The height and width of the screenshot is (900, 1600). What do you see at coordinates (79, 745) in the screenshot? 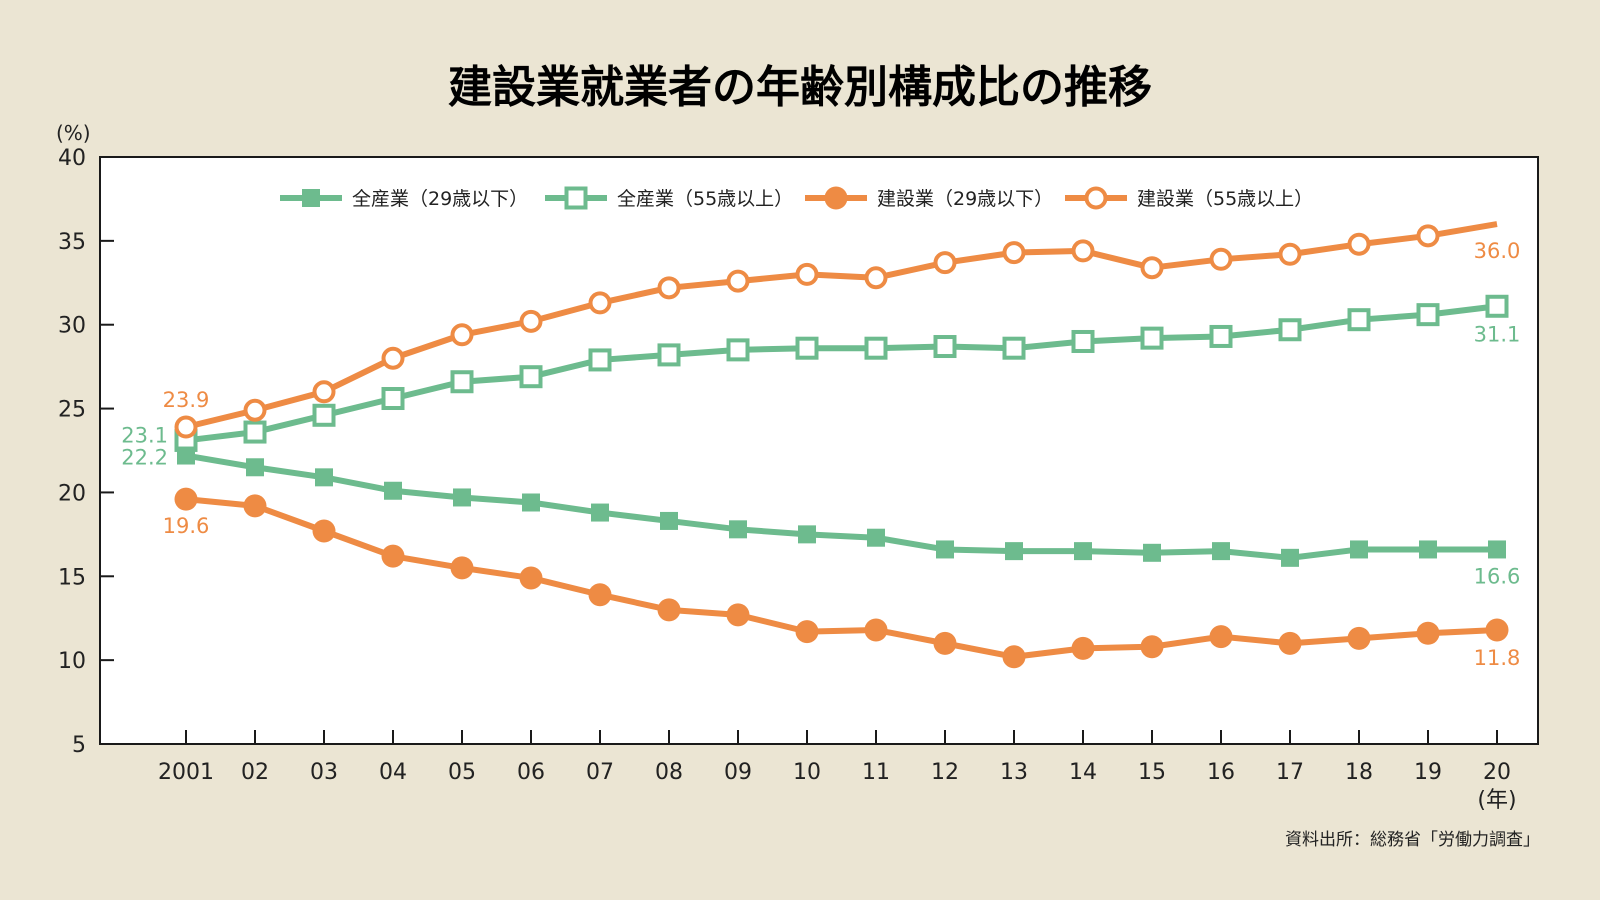
I see `y-tick-label: 5` at bounding box center [79, 745].